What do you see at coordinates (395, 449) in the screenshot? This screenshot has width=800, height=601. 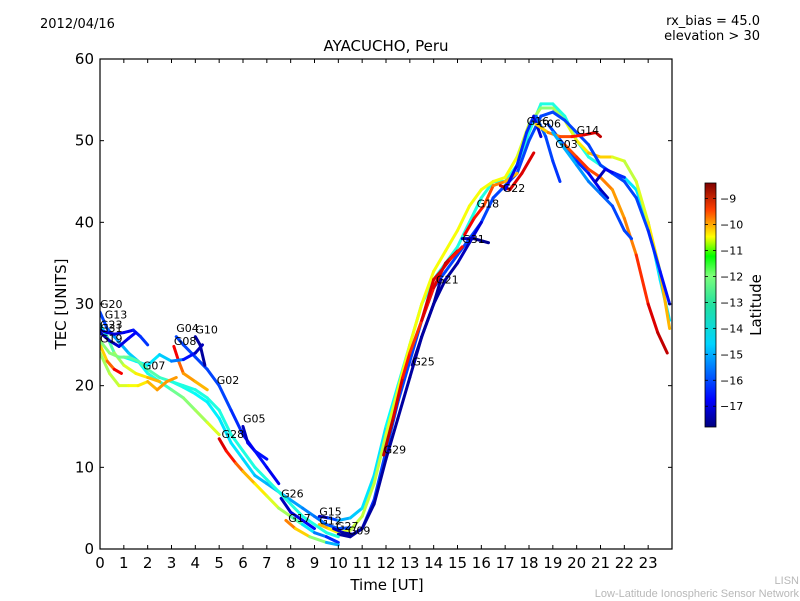 I see `satellite-label: G29` at bounding box center [395, 449].